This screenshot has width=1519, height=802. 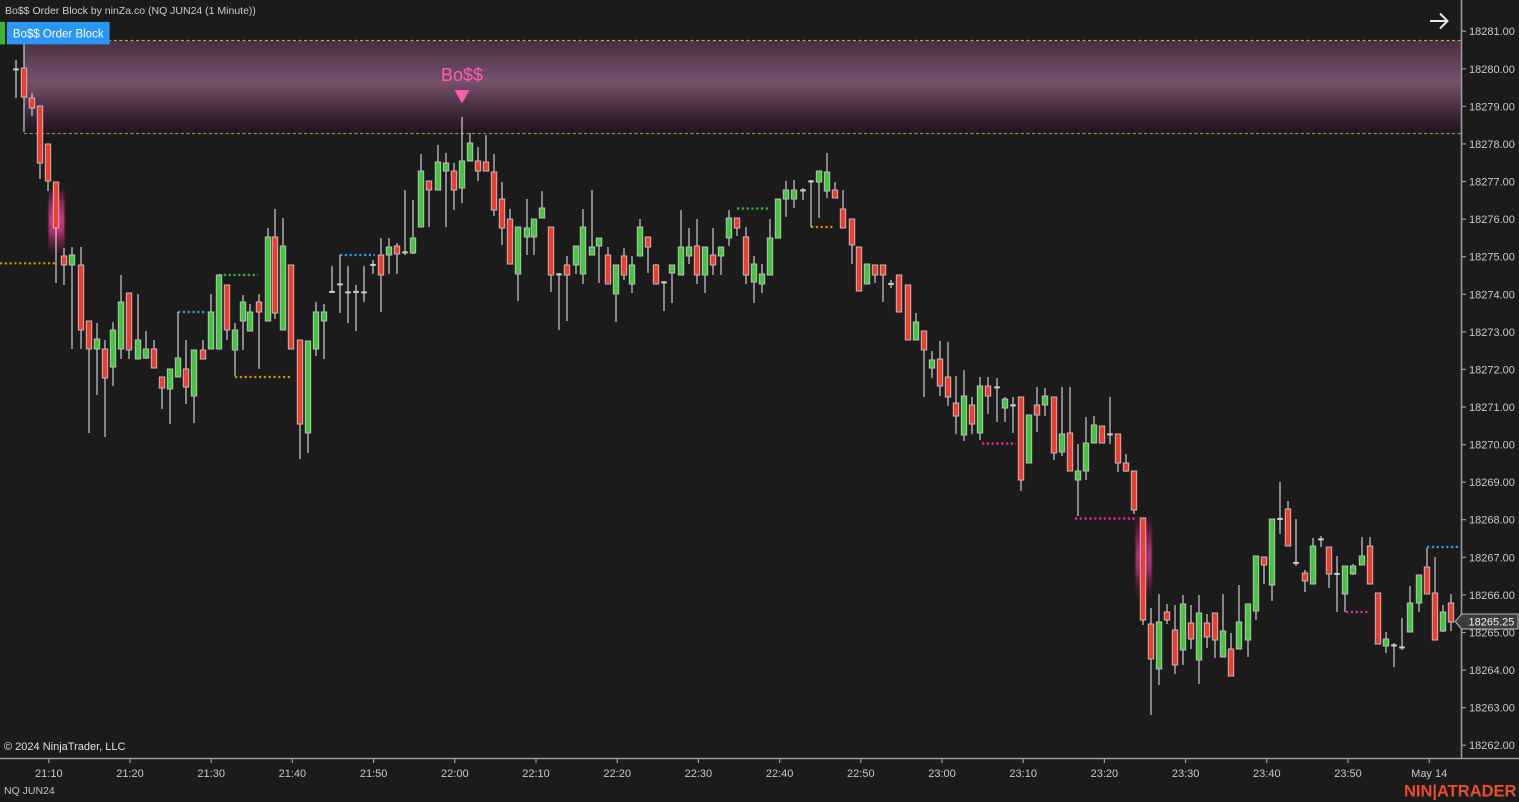 I want to click on svg-text: 21:20, so click(x=130, y=774).